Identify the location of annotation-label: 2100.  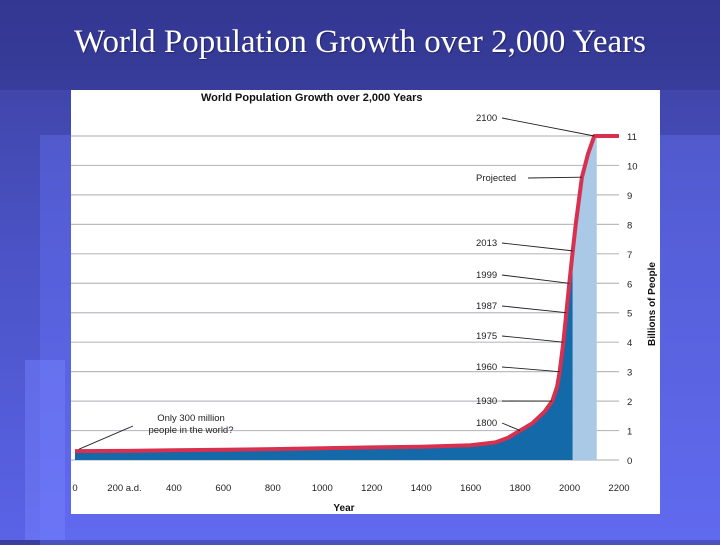
(486, 118).